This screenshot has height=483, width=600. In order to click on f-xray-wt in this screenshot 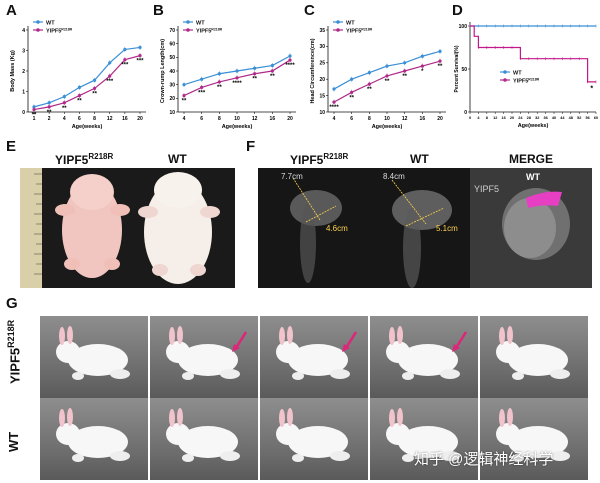, I will do `click(418, 228)`.